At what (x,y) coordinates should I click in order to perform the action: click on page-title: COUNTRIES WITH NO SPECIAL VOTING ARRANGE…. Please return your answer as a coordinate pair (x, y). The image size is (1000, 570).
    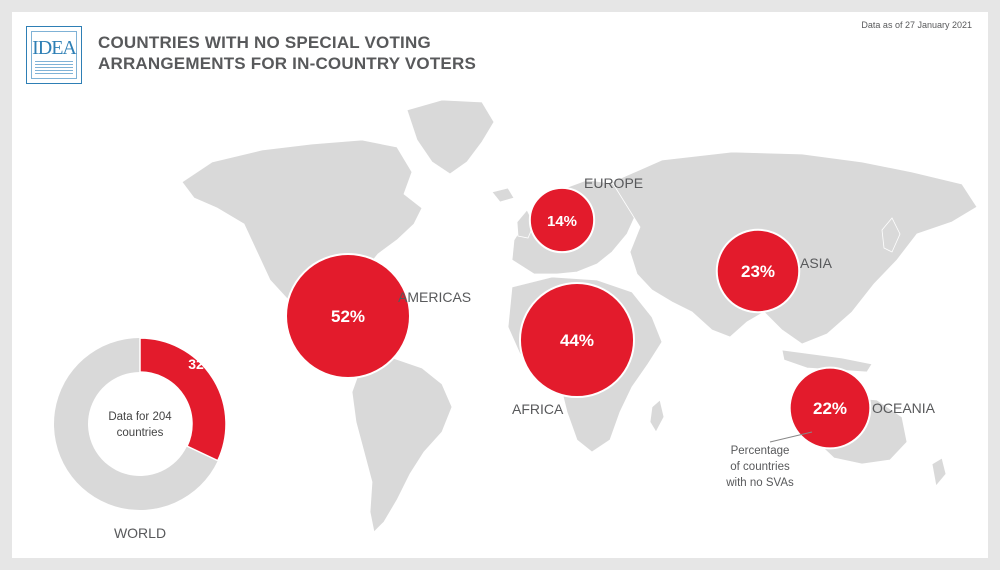
    Looking at the image, I should click on (287, 53).